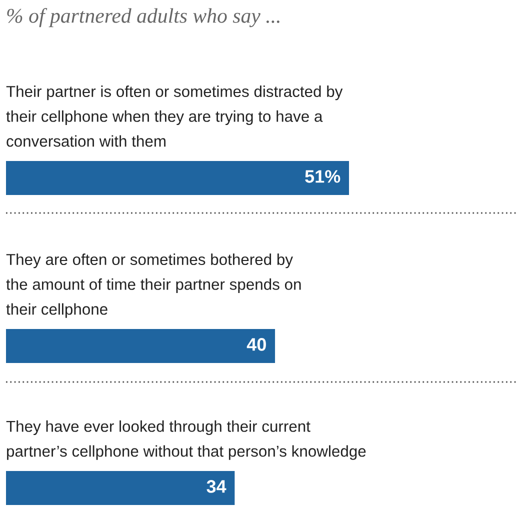 Image resolution: width=520 pixels, height=520 pixels. What do you see at coordinates (322, 176) in the screenshot?
I see `data-label: 51%` at bounding box center [322, 176].